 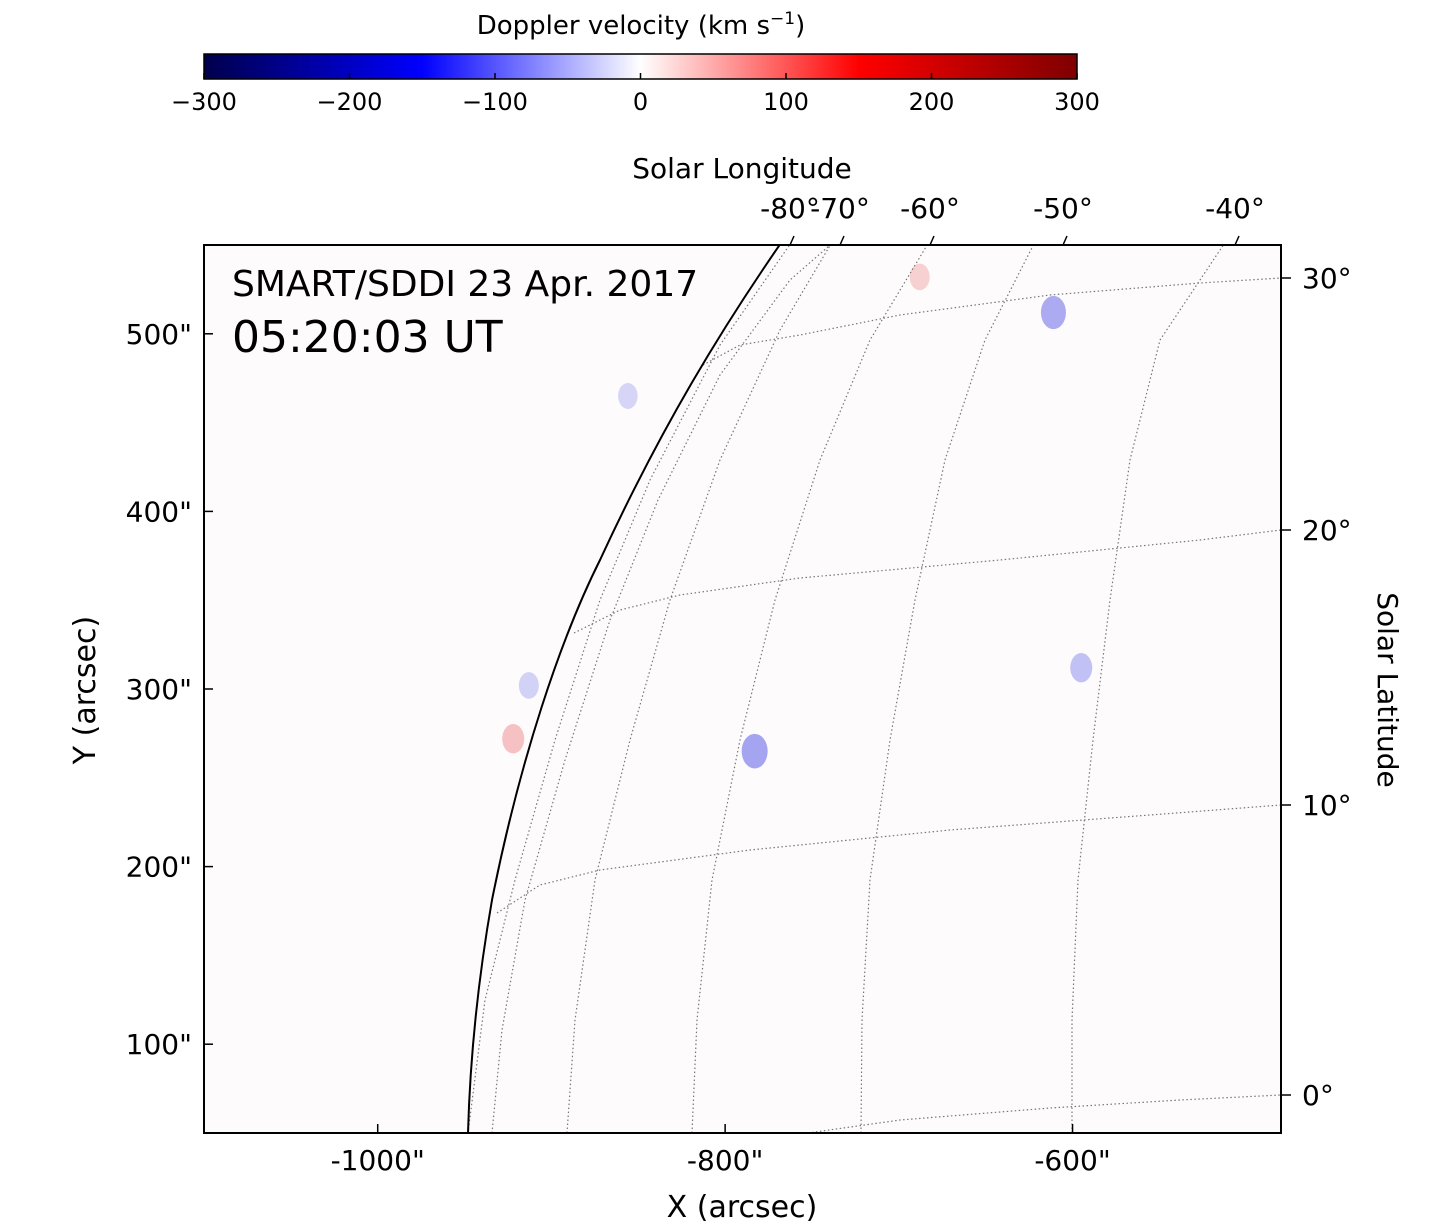 What do you see at coordinates (1012, 219) in the screenshot?
I see `longitude-labels: -80°-70° -60° -50° -40°` at bounding box center [1012, 219].